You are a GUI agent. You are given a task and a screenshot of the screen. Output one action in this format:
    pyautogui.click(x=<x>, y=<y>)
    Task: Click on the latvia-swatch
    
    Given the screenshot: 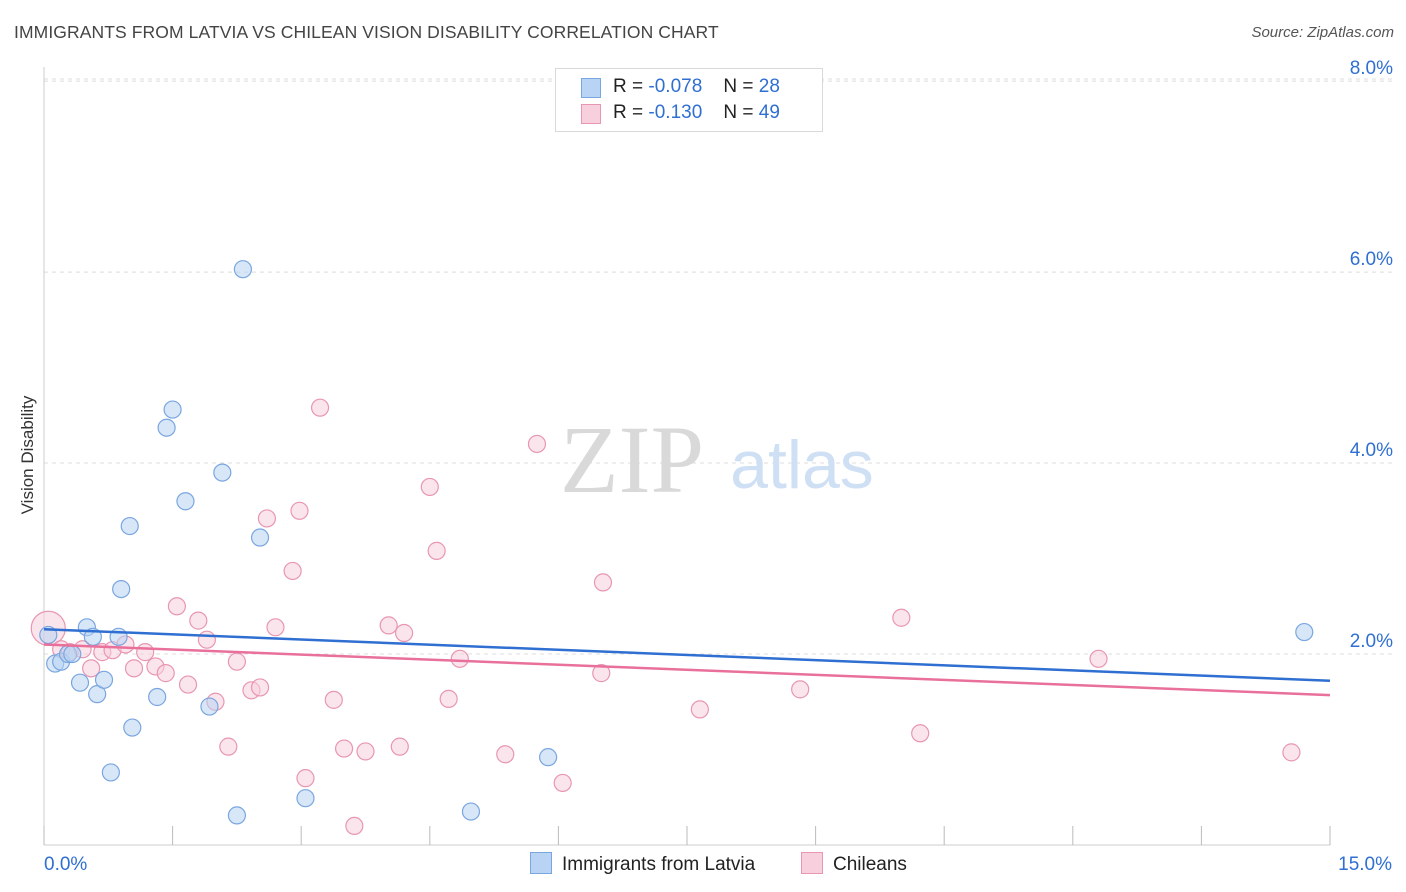 What is the action you would take?
    pyautogui.click(x=591, y=88)
    